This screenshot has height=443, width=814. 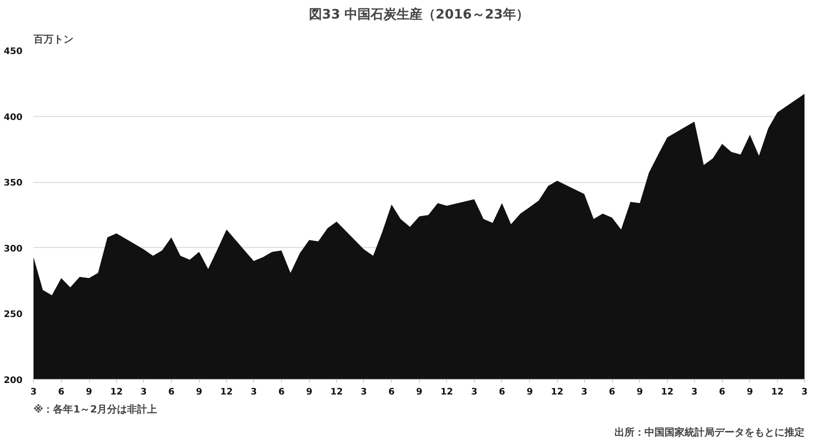 I want to click on text: 出所：中国国家統計局データをもとに推定, so click(x=709, y=432).